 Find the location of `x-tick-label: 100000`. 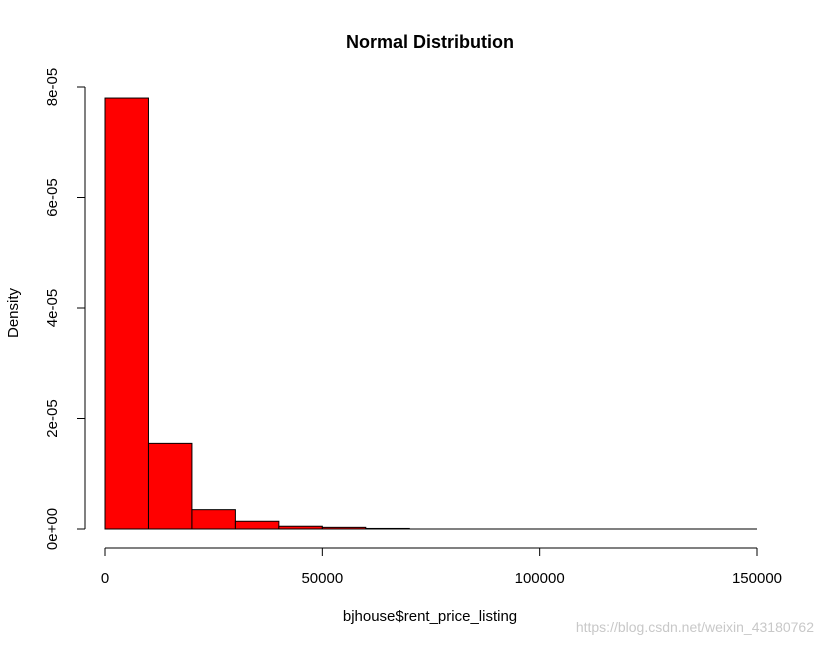

x-tick-label: 100000 is located at coordinates (540, 578).